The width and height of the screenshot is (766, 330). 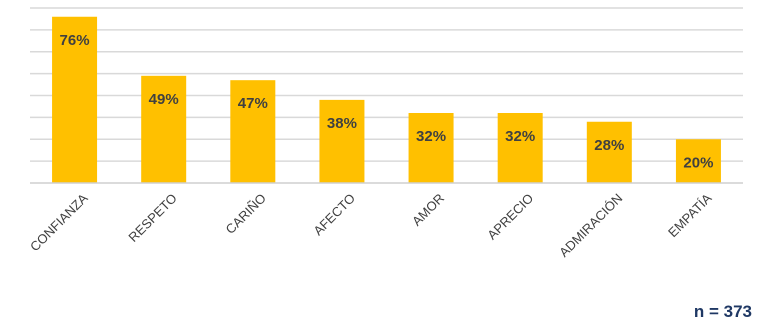 What do you see at coordinates (253, 131) in the screenshot?
I see `bar-cariño` at bounding box center [253, 131].